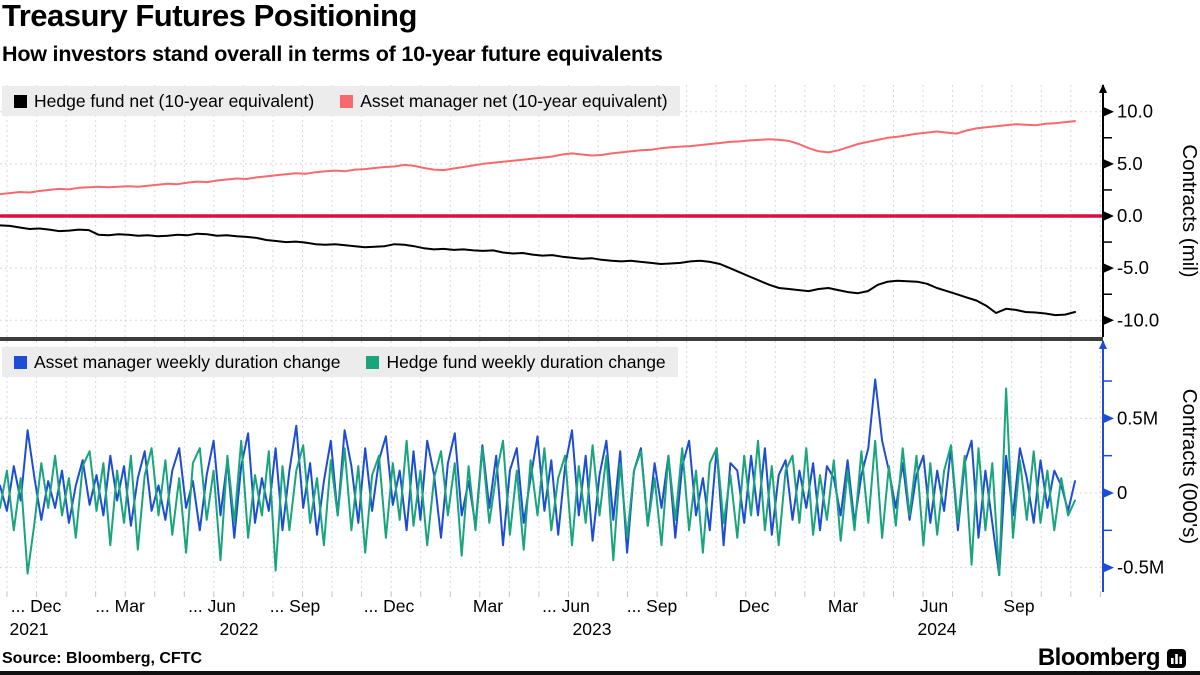  I want to click on legend-item-asset-manager-duration: Asset manager weekly duration change, so click(177, 362).